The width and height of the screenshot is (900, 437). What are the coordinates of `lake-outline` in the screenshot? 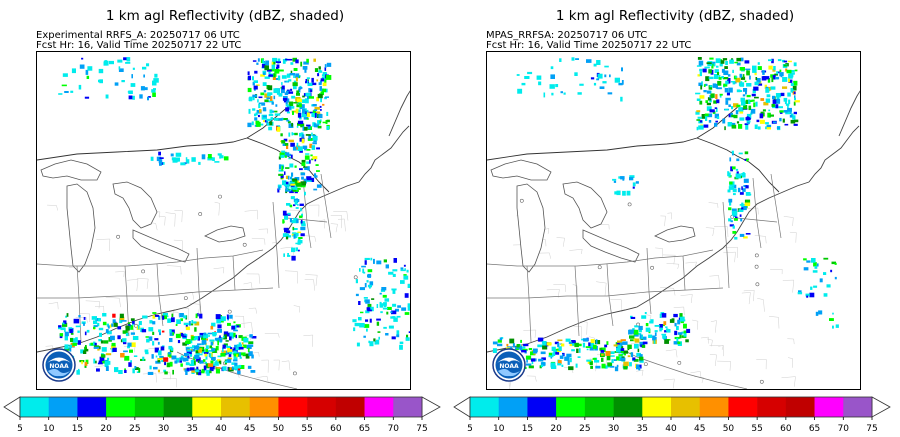 It's located at (135, 205).